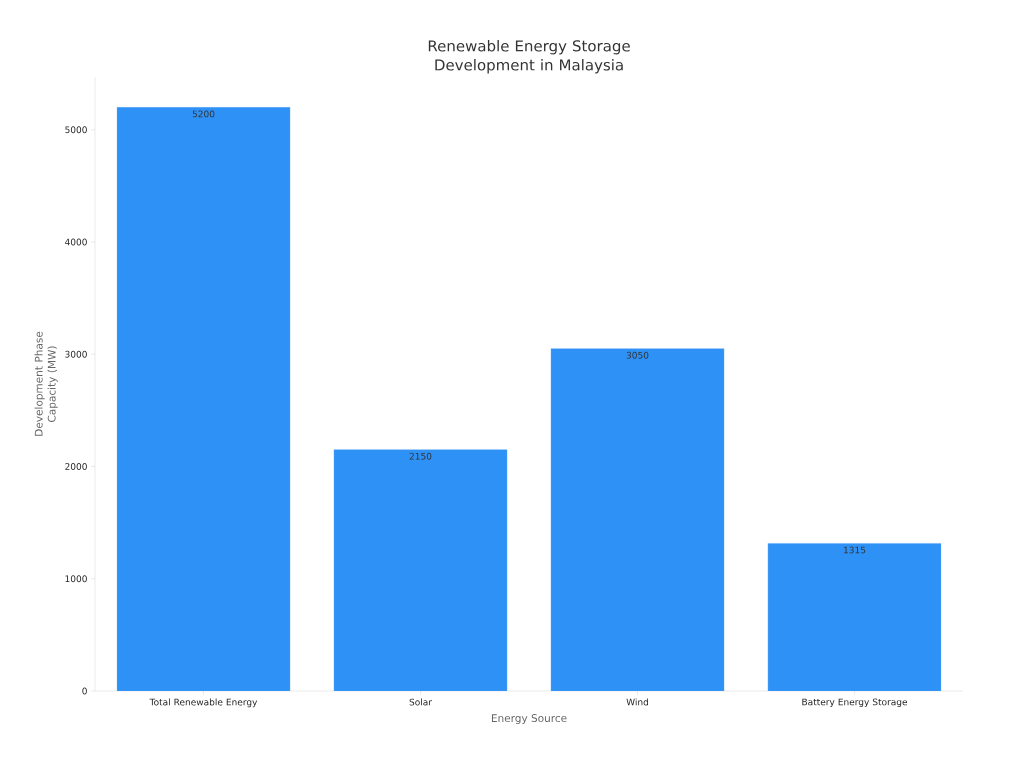 Image resolution: width=1024 pixels, height=768 pixels. Describe the element at coordinates (84, 691) in the screenshot. I see `y-tick-label: 0` at that location.